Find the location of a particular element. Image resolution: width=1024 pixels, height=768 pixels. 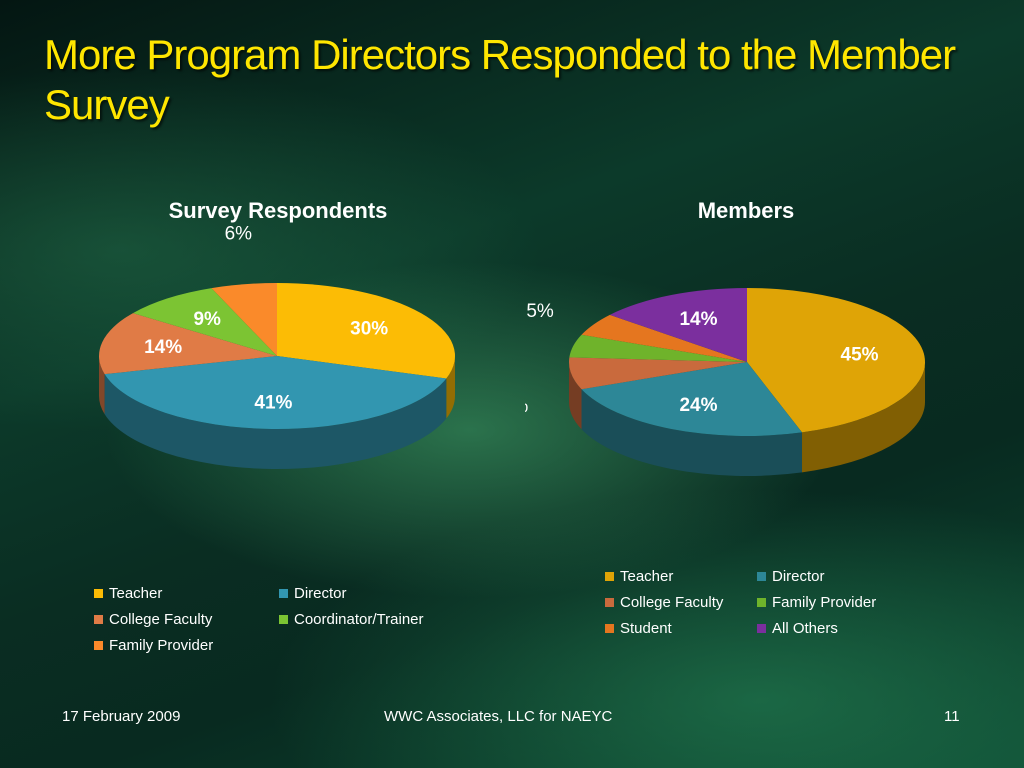

legend-label: Student is located at coordinates (646, 628).